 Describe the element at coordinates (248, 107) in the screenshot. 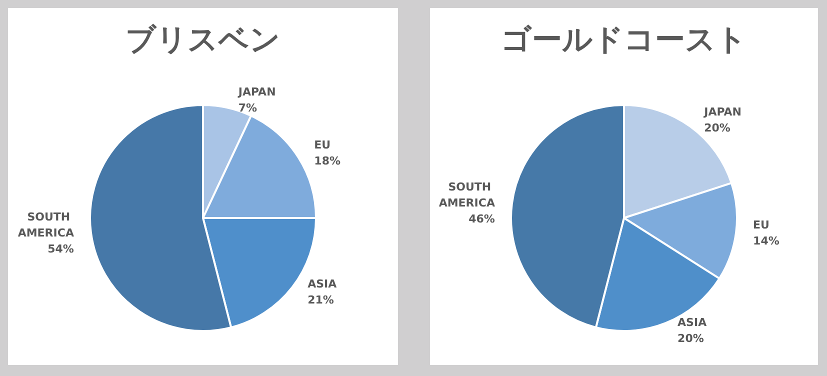

I see `data-label: 7%` at that location.